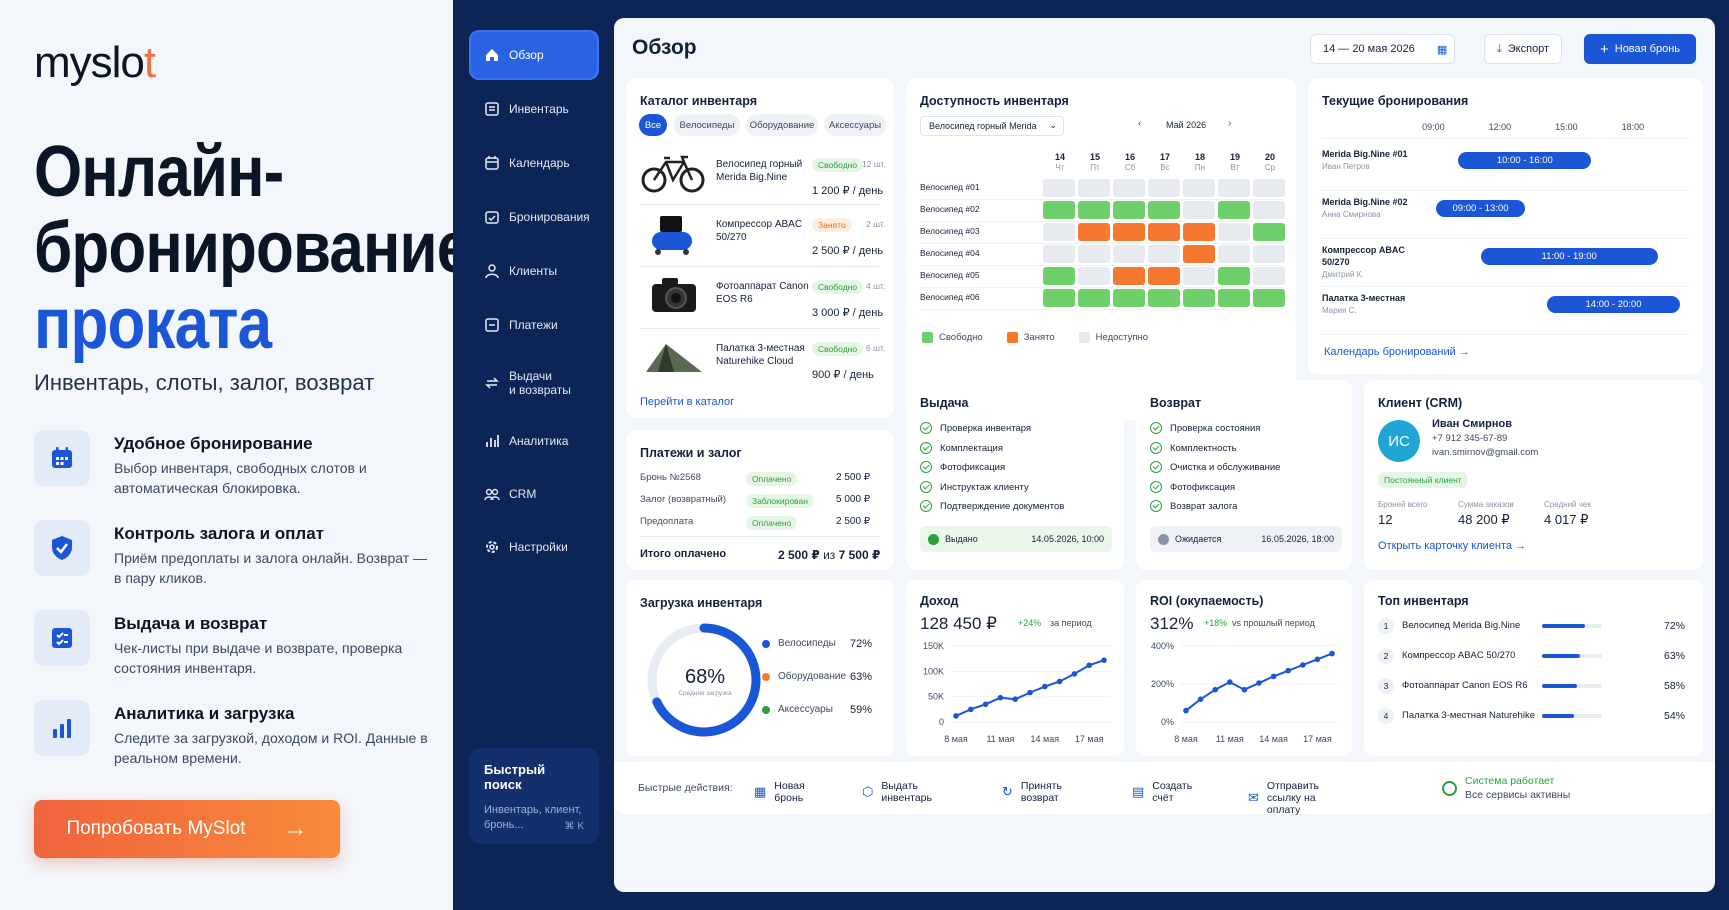  I want to click on booking-bar: 09:00 - 13:00, so click(1480, 208).